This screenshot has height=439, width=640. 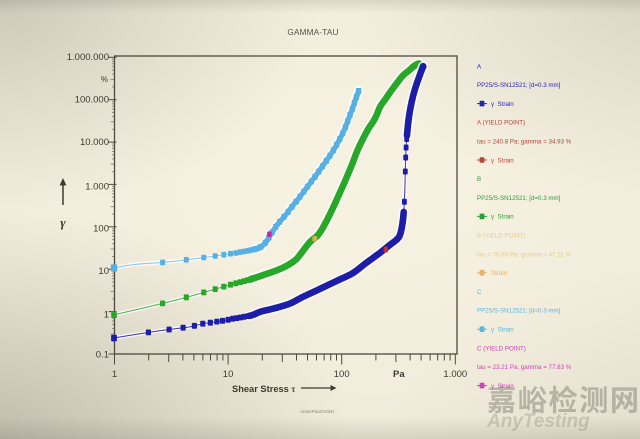 I want to click on svg-text: 100.000, so click(x=92, y=100).